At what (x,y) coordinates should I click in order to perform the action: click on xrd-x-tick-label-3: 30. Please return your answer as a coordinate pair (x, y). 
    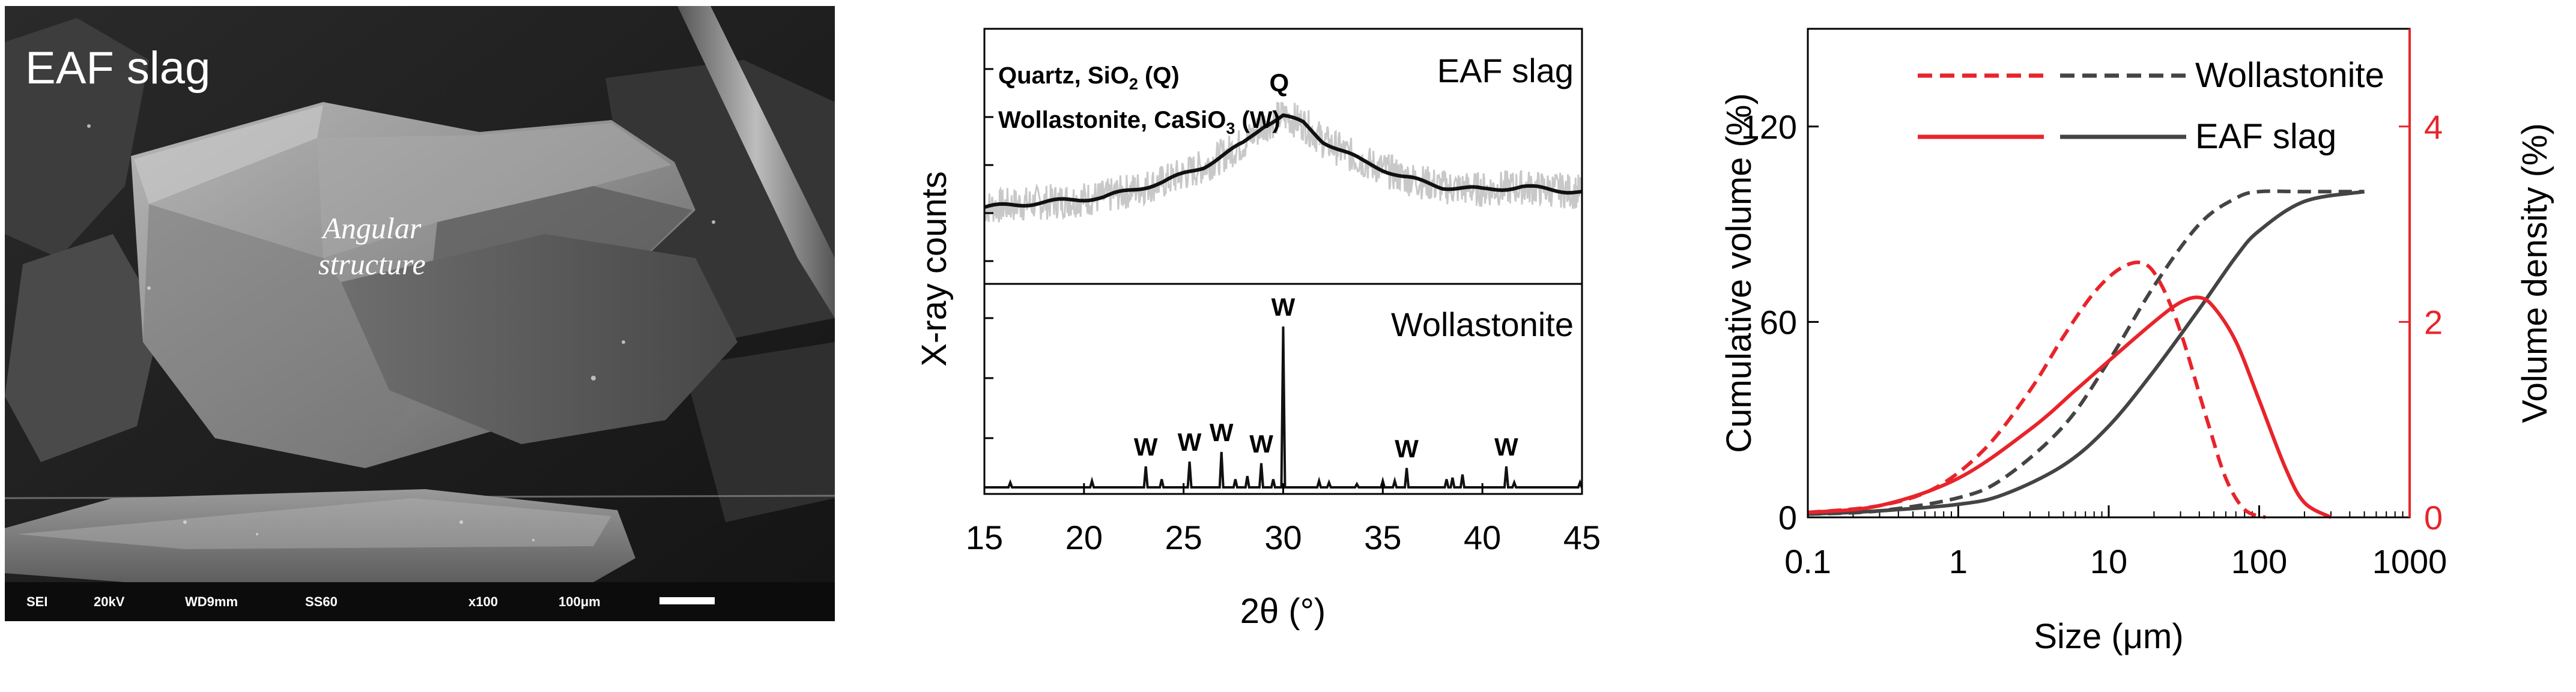
    Looking at the image, I should click on (1283, 537).